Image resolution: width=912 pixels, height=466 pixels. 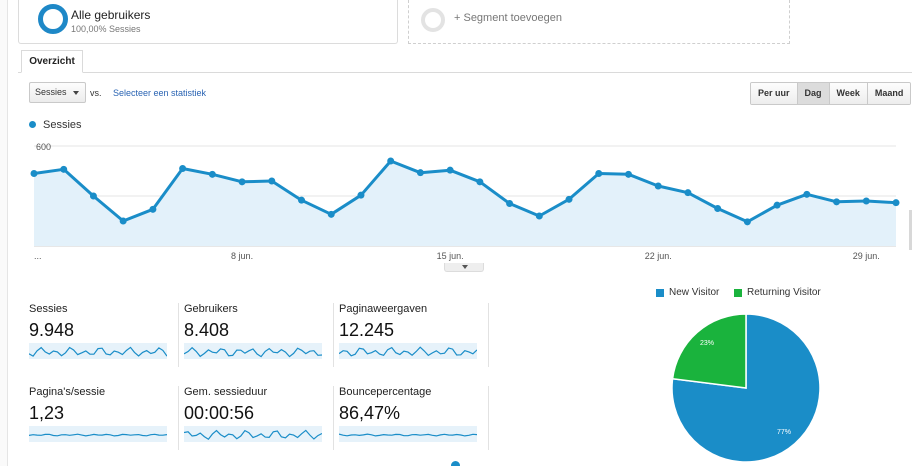 I want to click on add-segment-label: + Segment toevoegen, so click(x=508, y=18).